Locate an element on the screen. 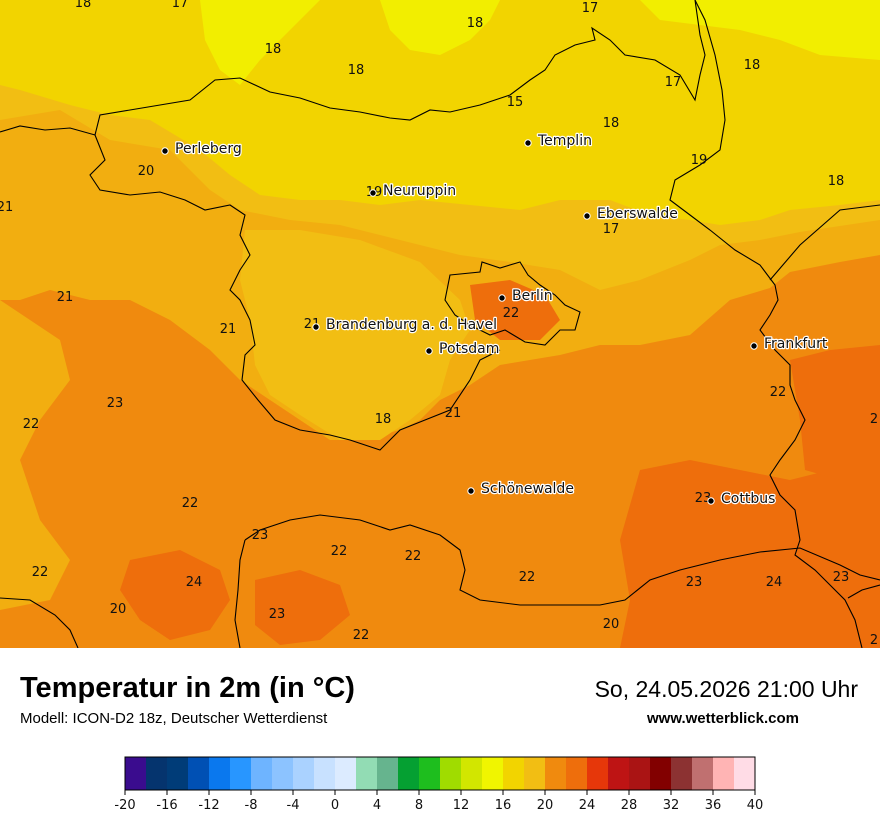 The image size is (880, 830). zone-18-20-south is located at coordinates (355, 335).